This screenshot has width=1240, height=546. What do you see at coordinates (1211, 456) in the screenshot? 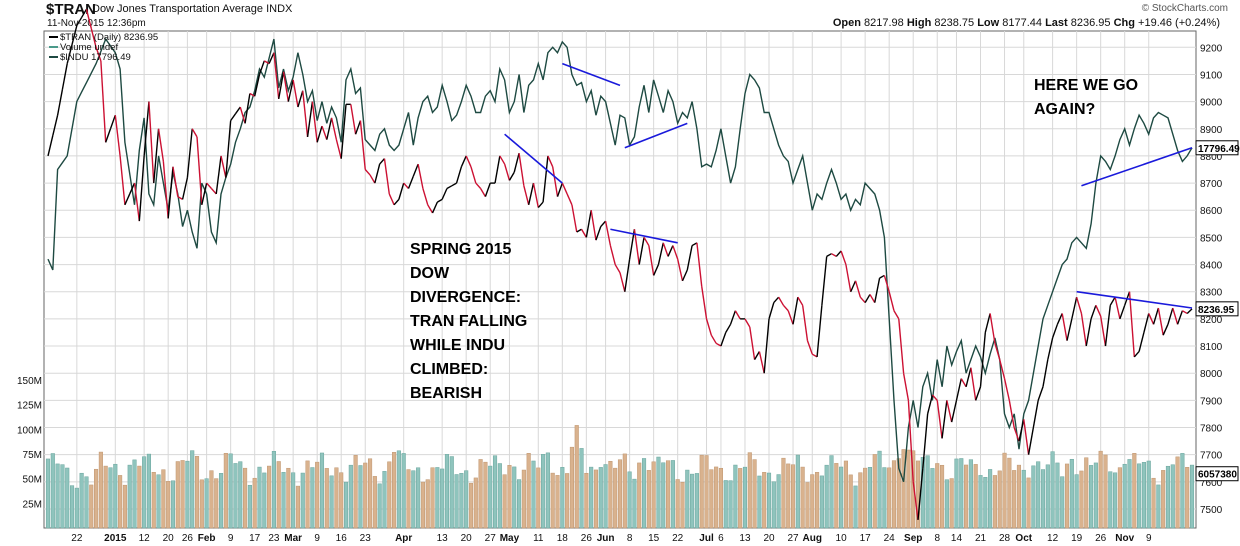
I see `y-tick-label: 7700` at bounding box center [1211, 456].